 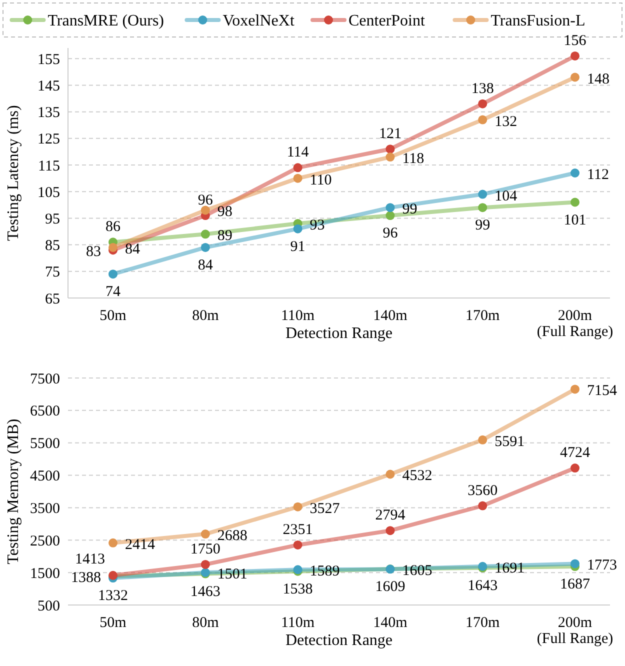 What do you see at coordinates (13, 491) in the screenshot?
I see `y-axis-title: Testing Memory (MB)` at bounding box center [13, 491].